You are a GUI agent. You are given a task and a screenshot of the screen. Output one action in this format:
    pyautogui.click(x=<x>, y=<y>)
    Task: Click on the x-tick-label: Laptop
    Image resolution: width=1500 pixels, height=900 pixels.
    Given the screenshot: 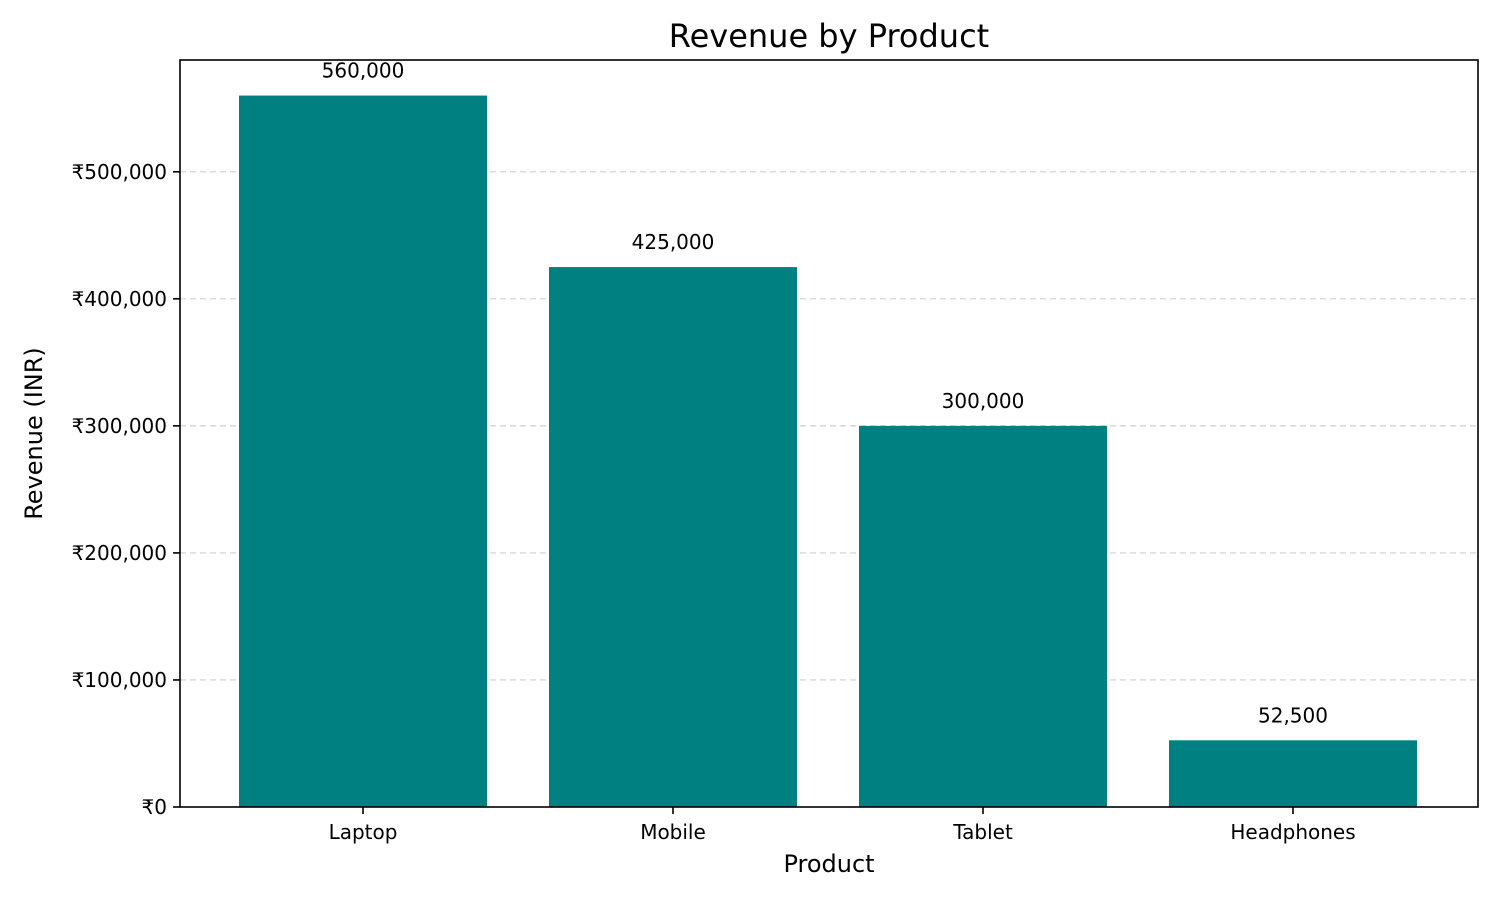 What is the action you would take?
    pyautogui.click(x=363, y=832)
    